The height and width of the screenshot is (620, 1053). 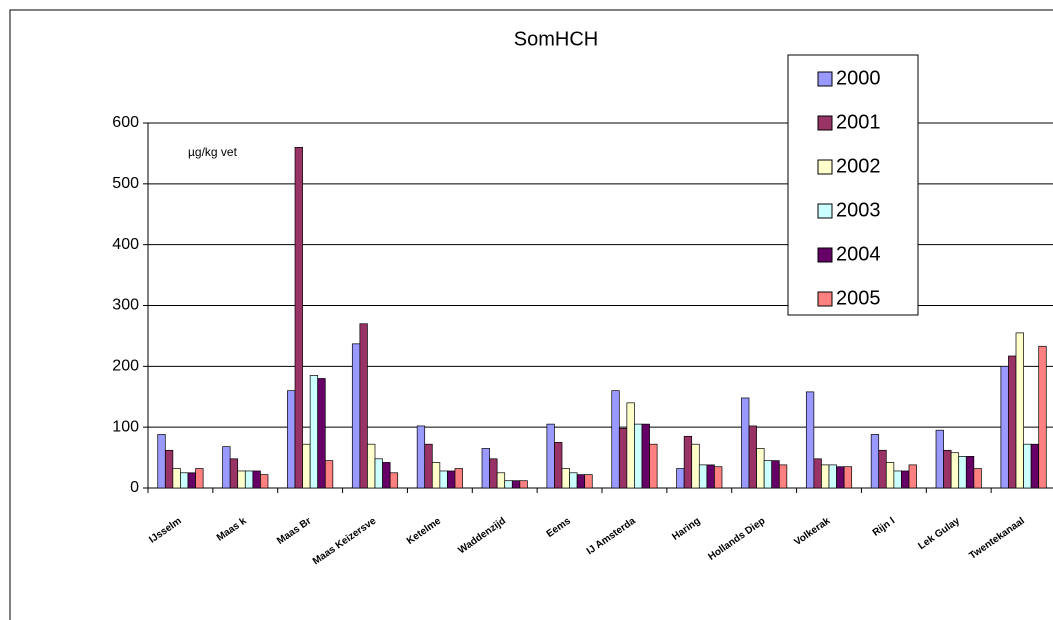 I want to click on legend-label: 2000, so click(x=858, y=78).